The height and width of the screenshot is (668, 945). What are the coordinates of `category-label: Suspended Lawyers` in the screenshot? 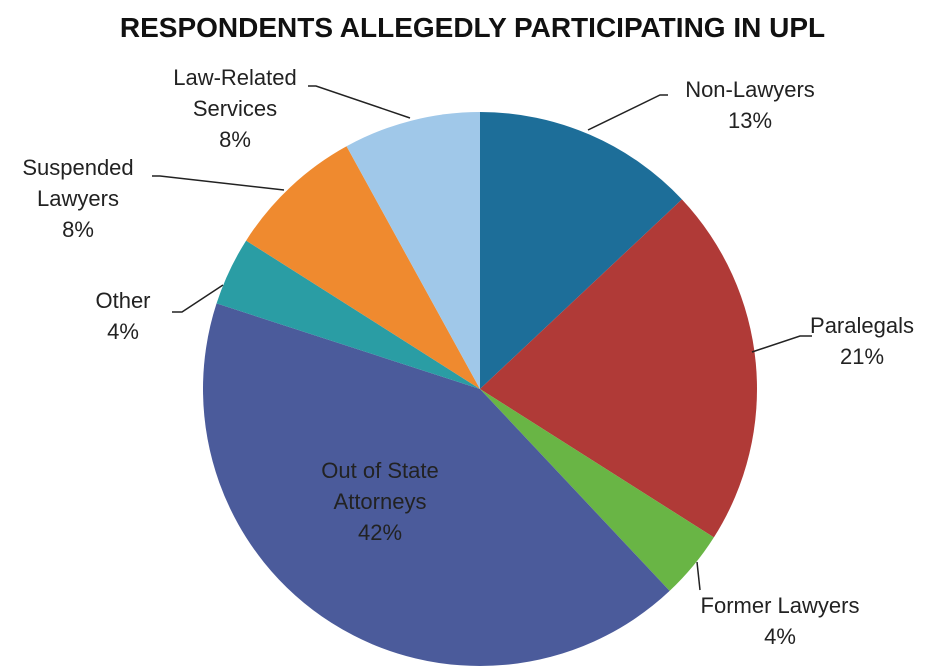 It's located at (78, 183).